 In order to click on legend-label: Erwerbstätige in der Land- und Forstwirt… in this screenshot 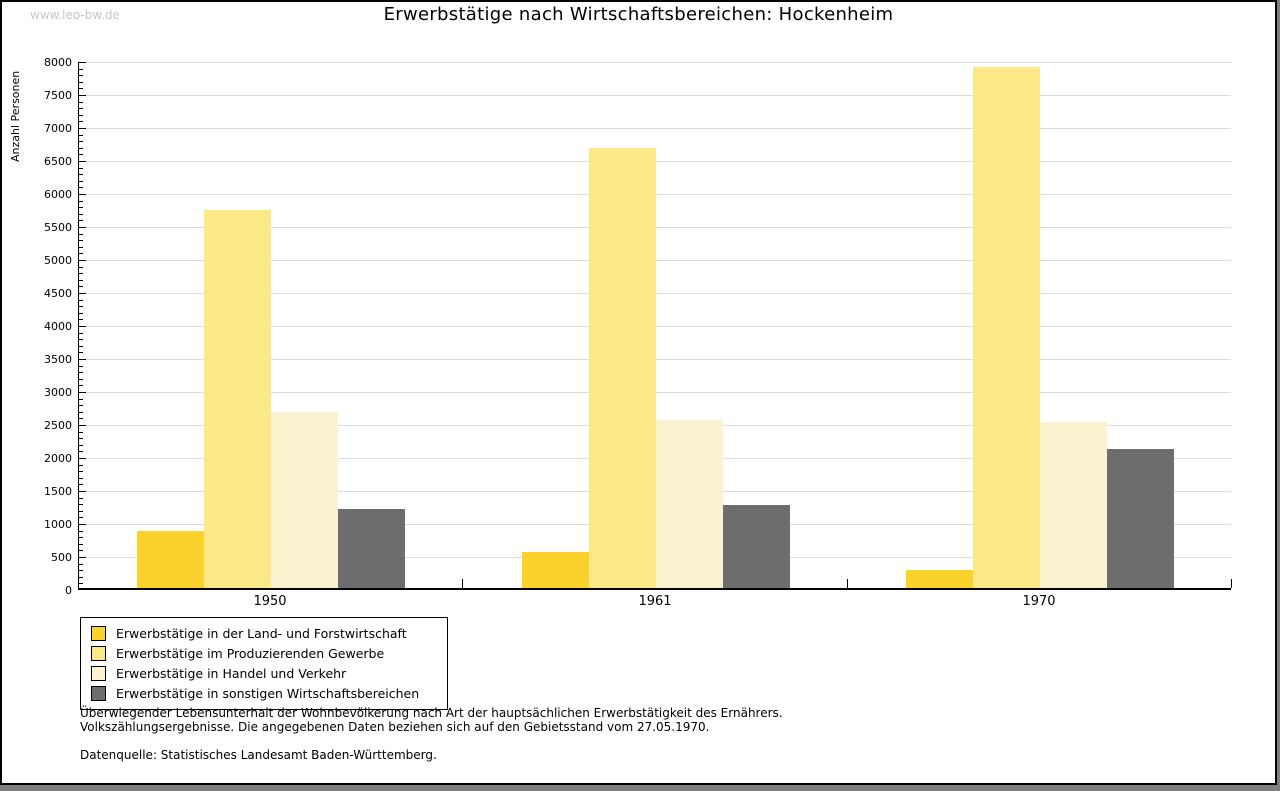, I will do `click(261, 633)`.